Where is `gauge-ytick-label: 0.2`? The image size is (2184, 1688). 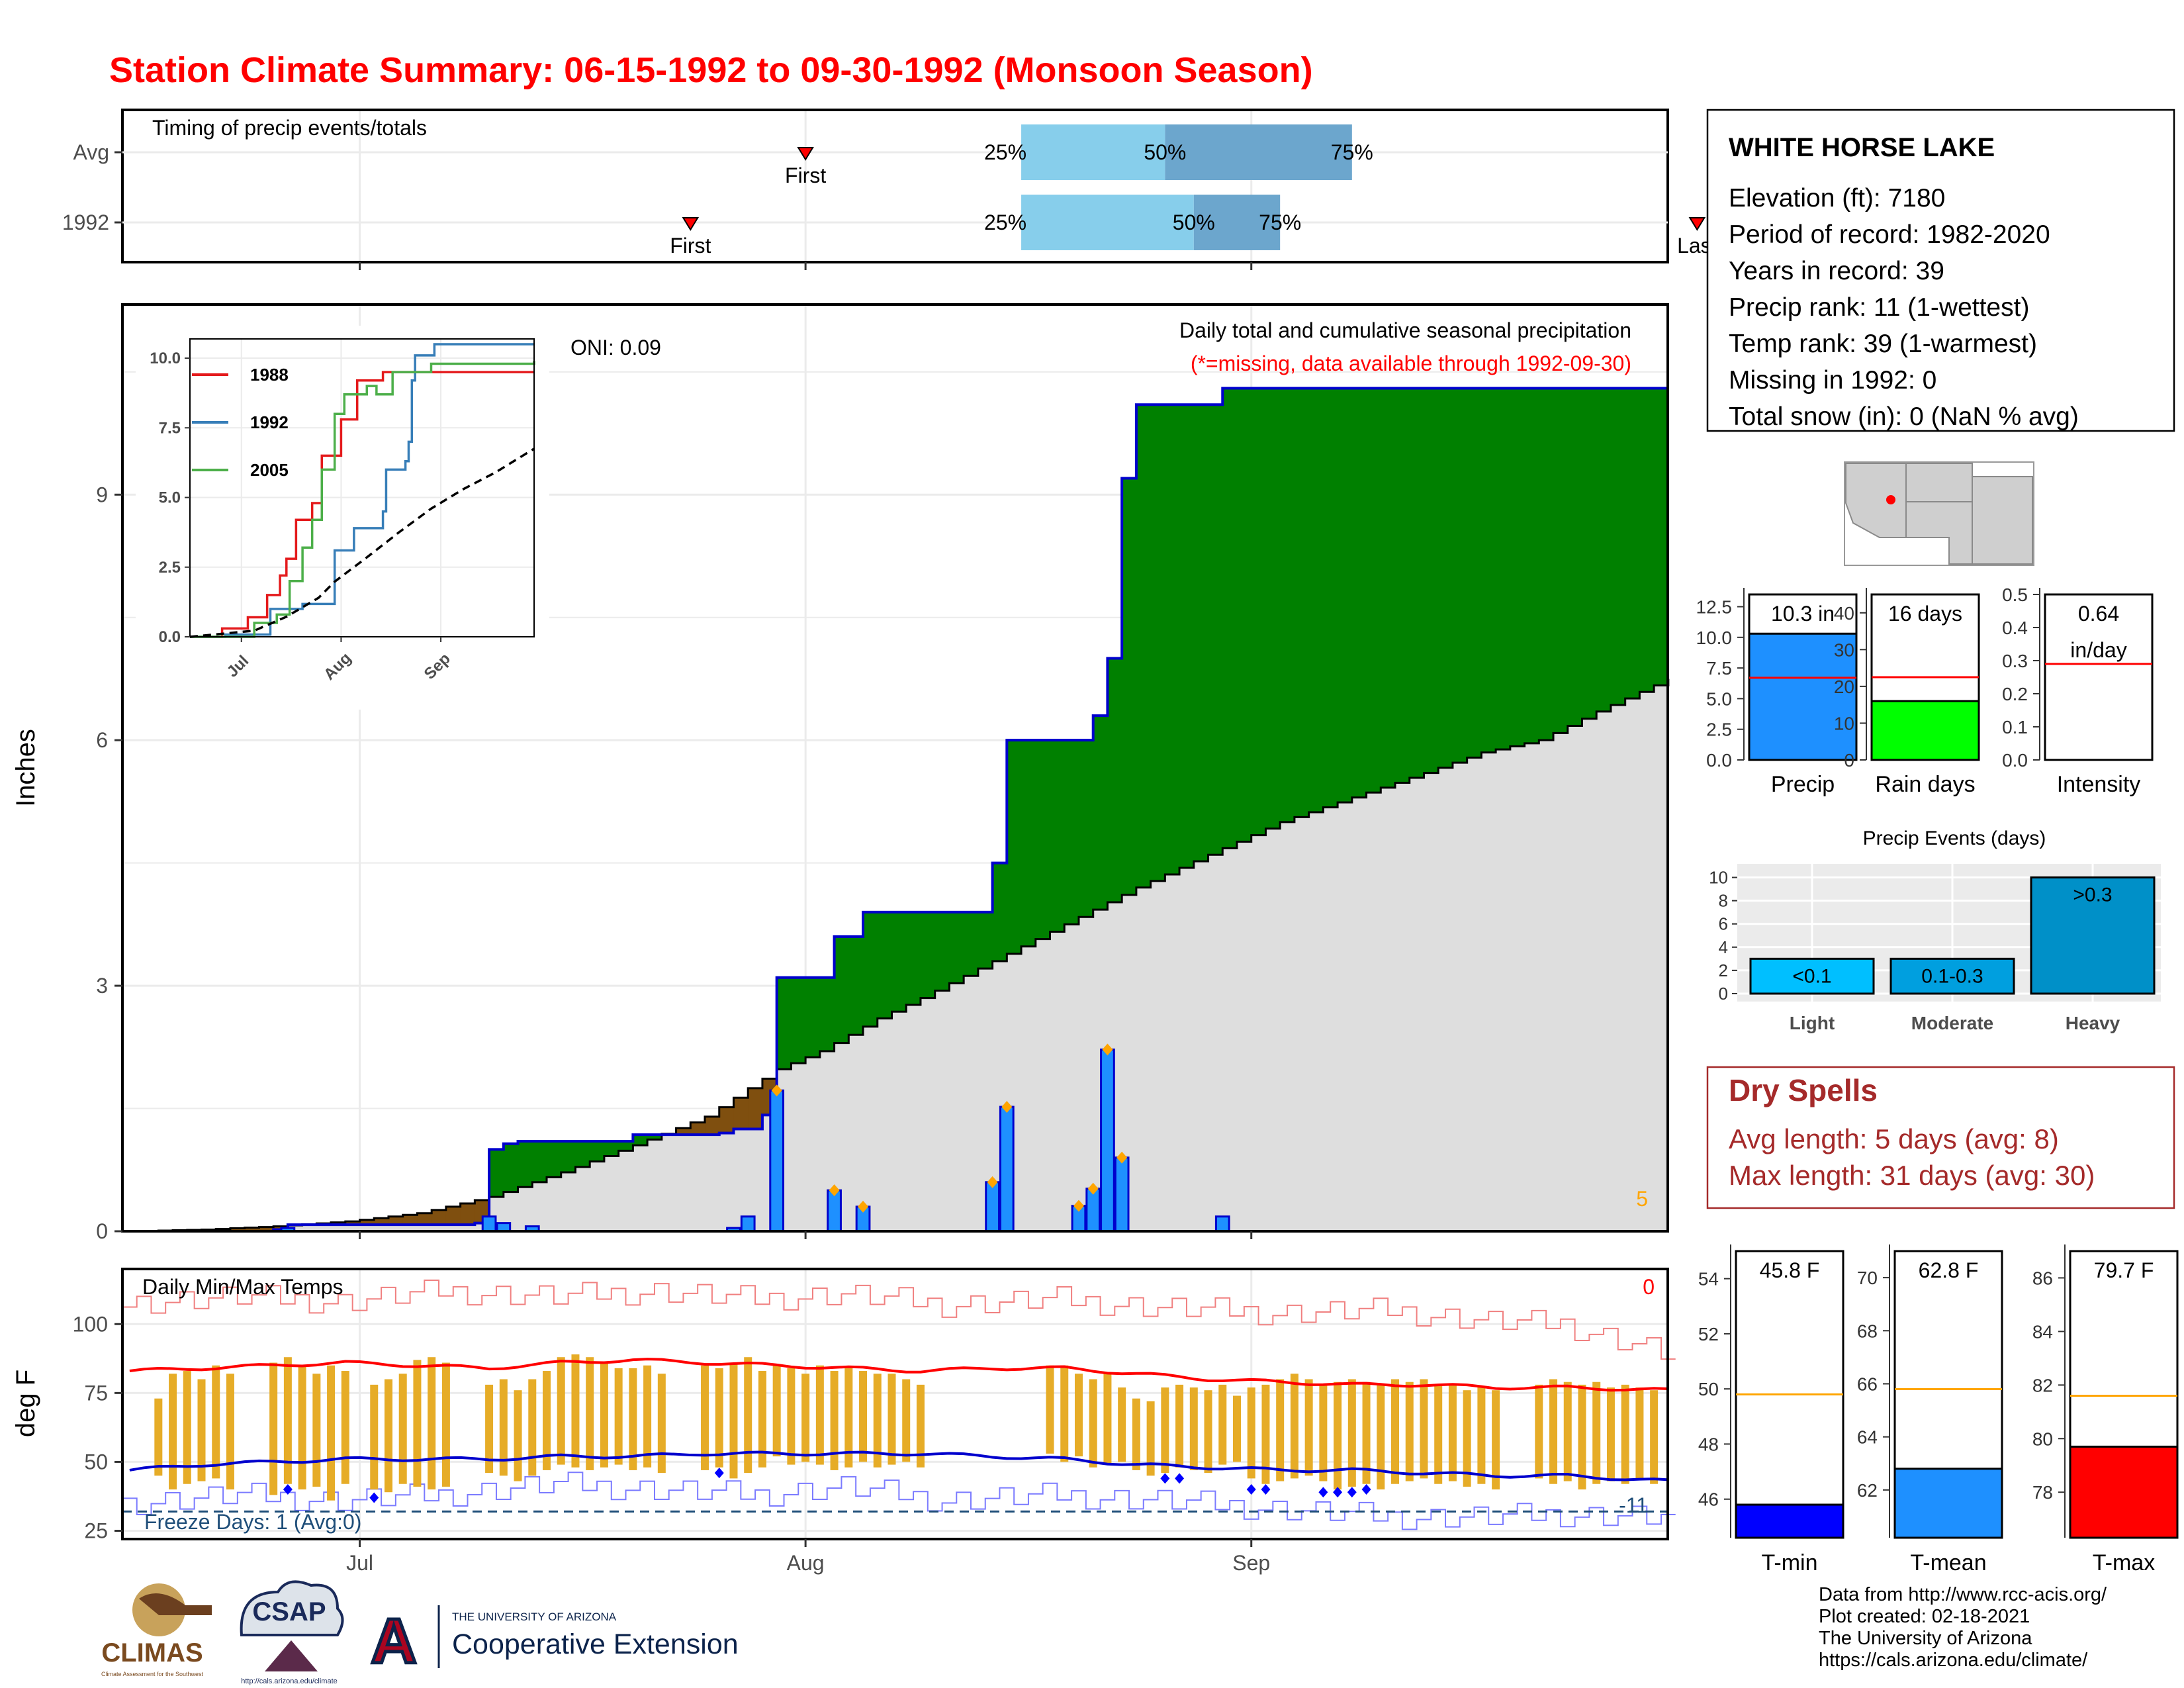 gauge-ytick-label: 0.2 is located at coordinates (2015, 694).